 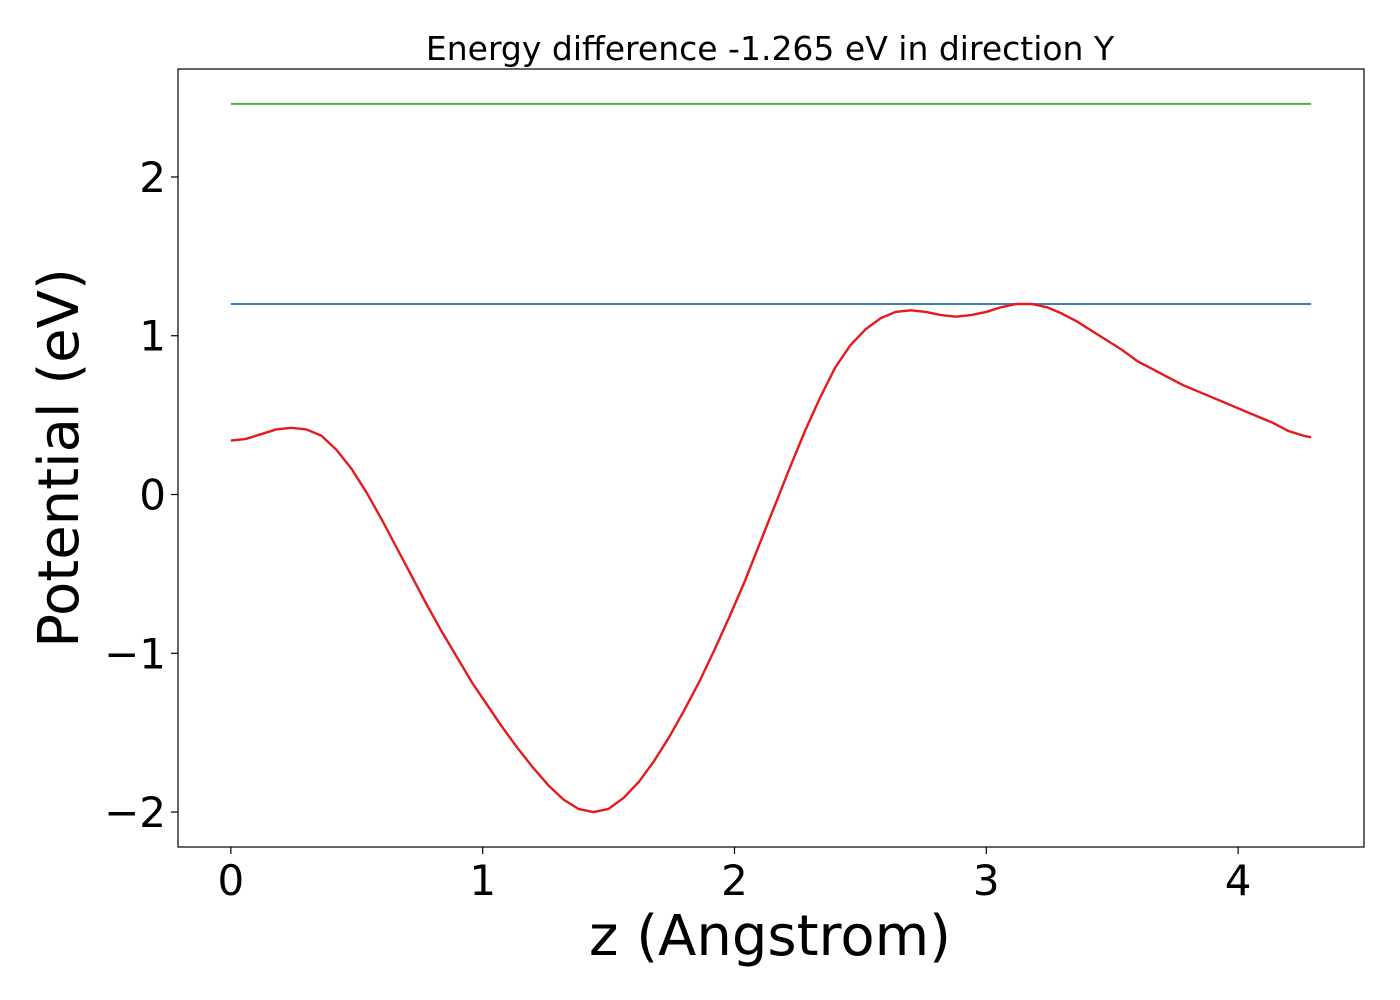 What do you see at coordinates (1238, 880) in the screenshot?
I see `x-tick-label: 4` at bounding box center [1238, 880].